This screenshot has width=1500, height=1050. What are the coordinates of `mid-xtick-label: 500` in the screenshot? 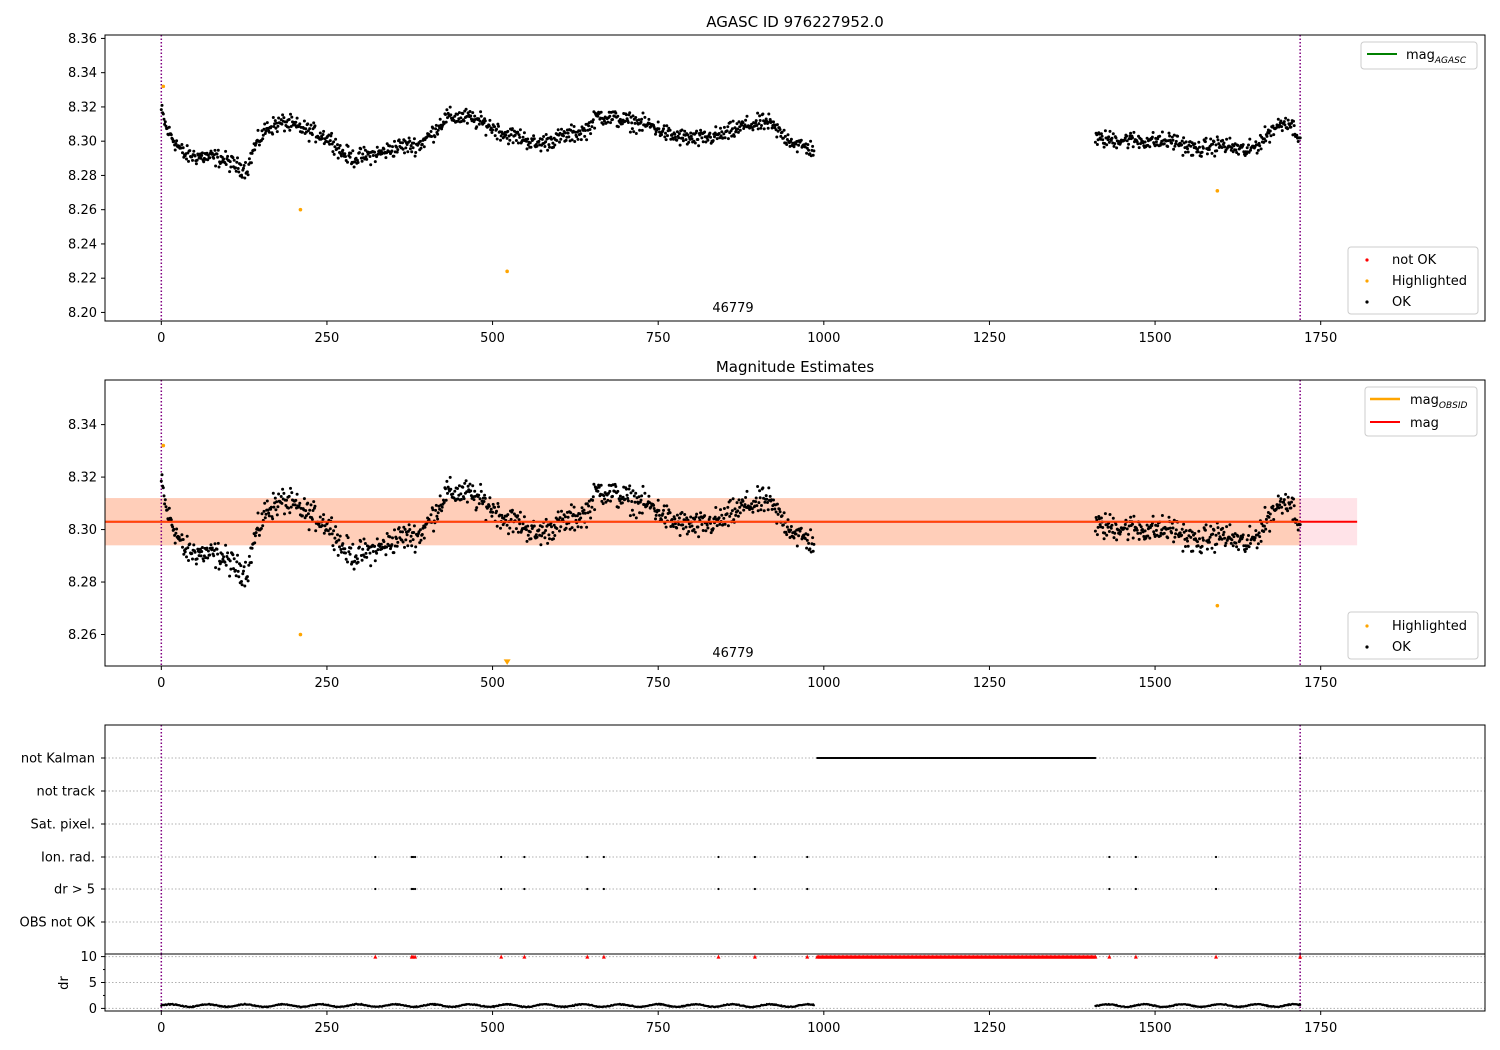 It's located at (492, 683).